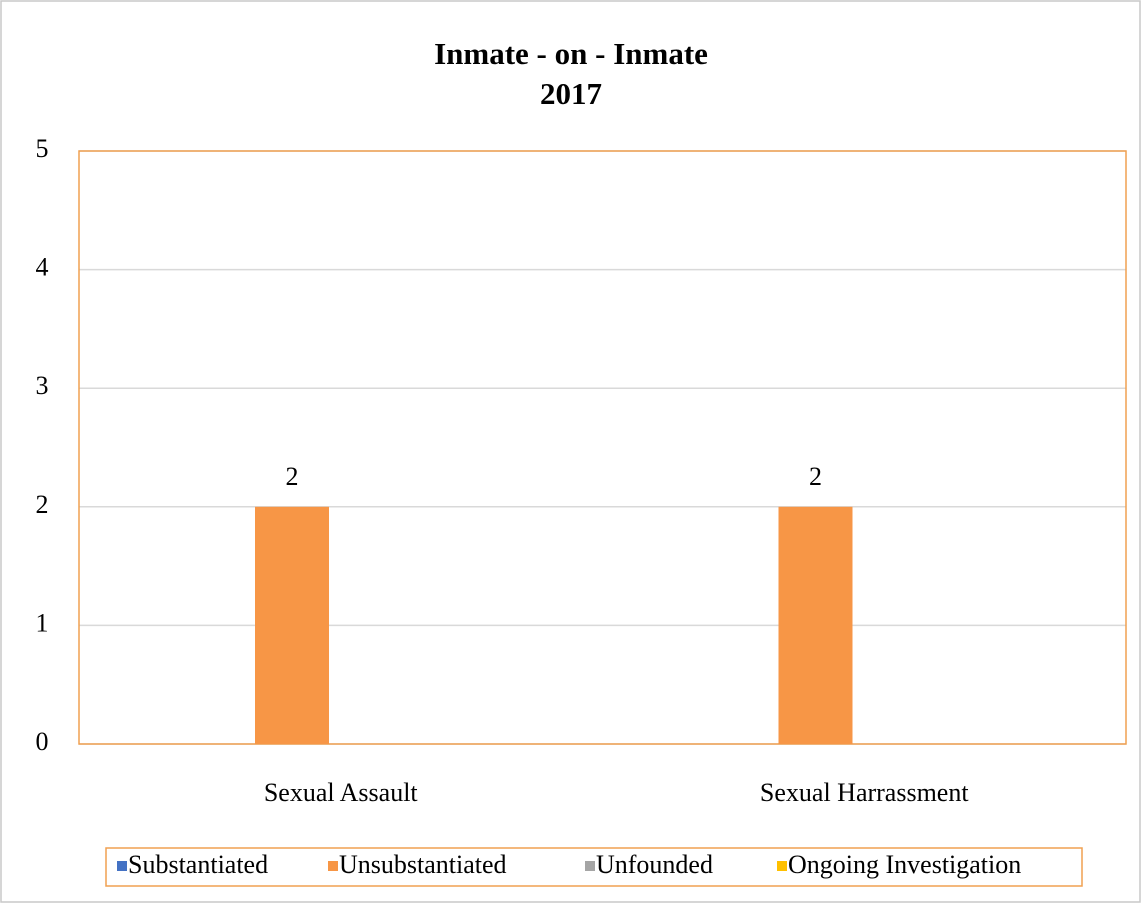 The image size is (1142, 904). Describe the element at coordinates (42, 741) in the screenshot. I see `y-tick-label: 0` at that location.